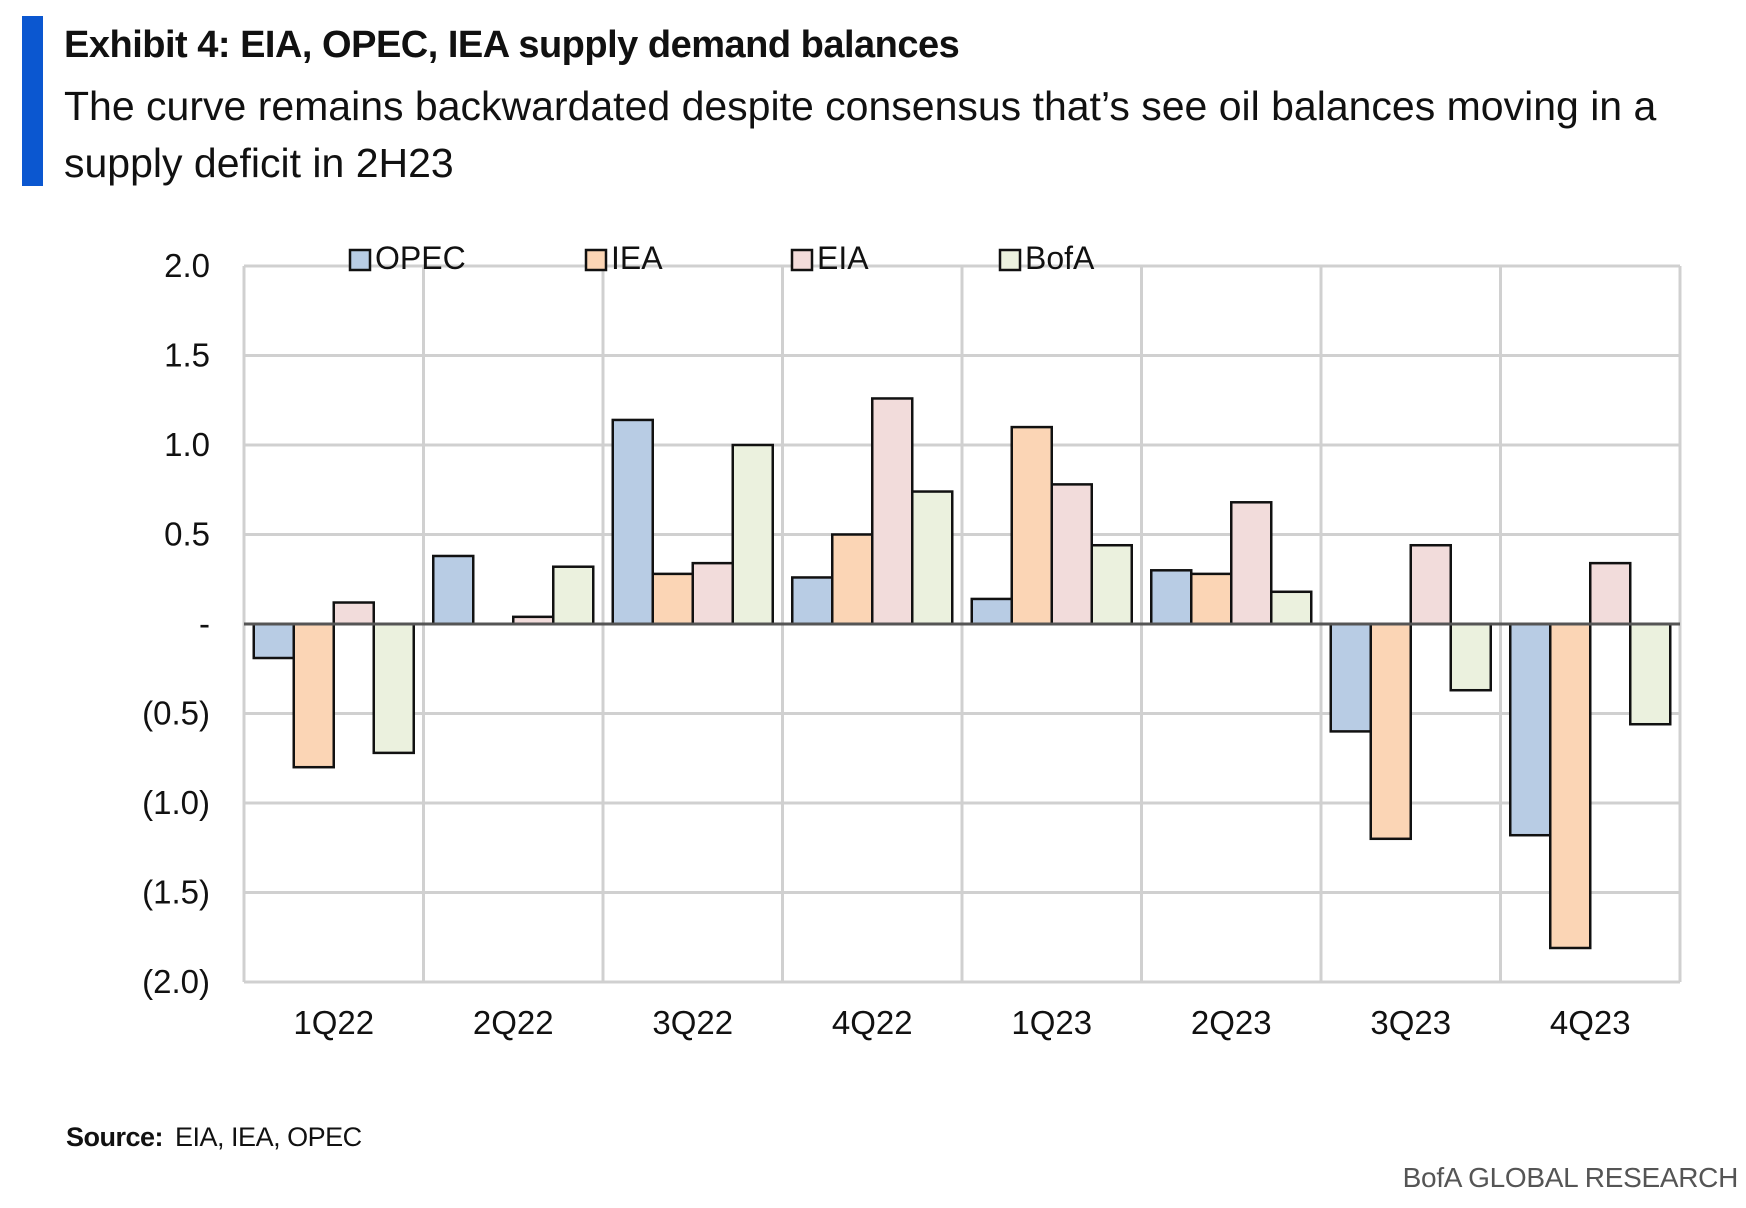 The width and height of the screenshot is (1746, 1208). Describe the element at coordinates (513, 1022) in the screenshot. I see `x-tick-label: 2Q22` at that location.